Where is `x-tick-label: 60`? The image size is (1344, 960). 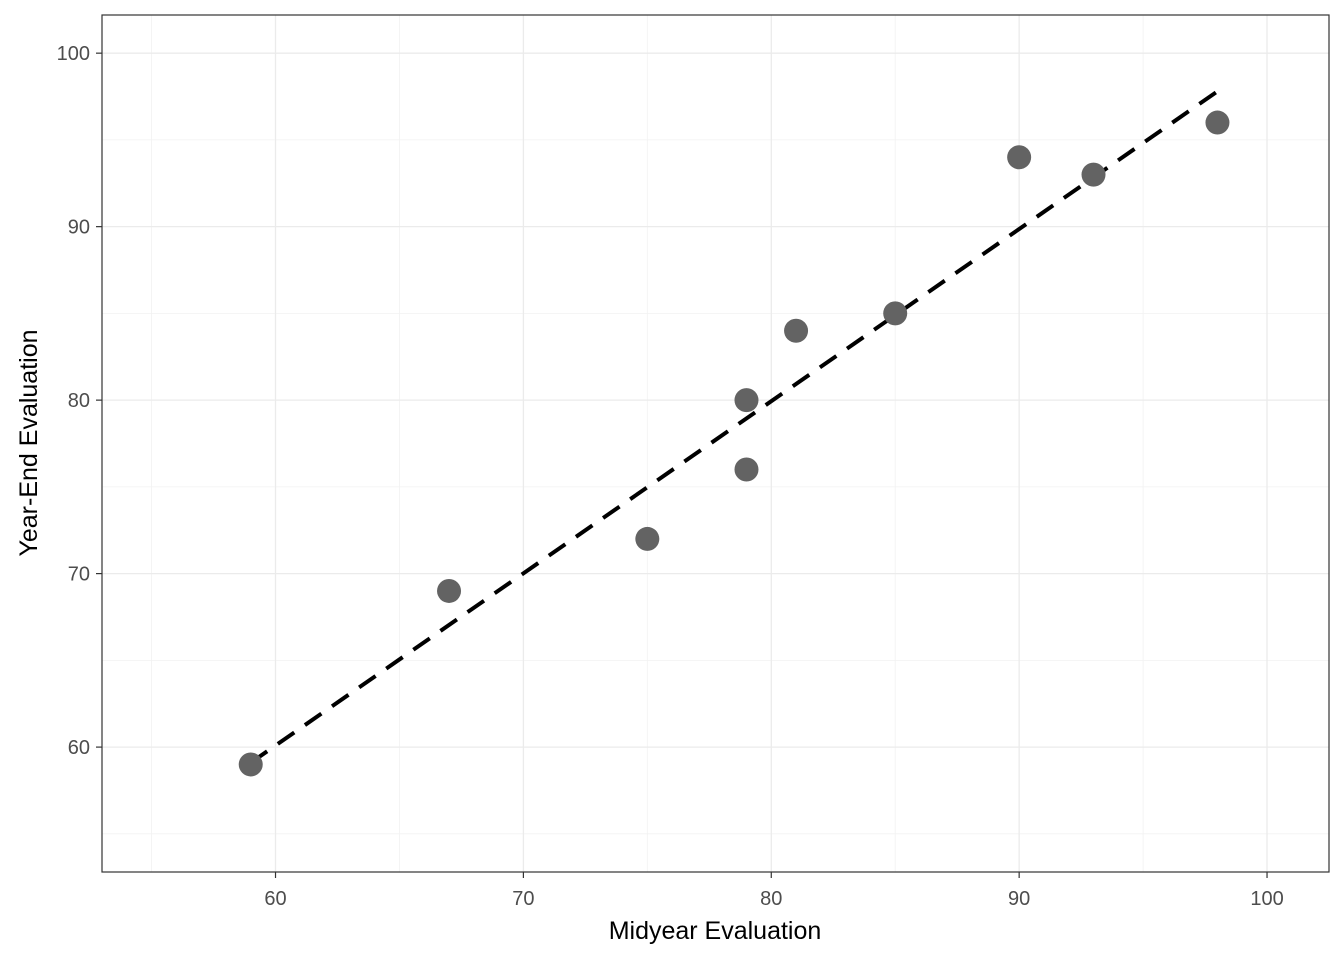
x-tick-label: 60 is located at coordinates (275, 899).